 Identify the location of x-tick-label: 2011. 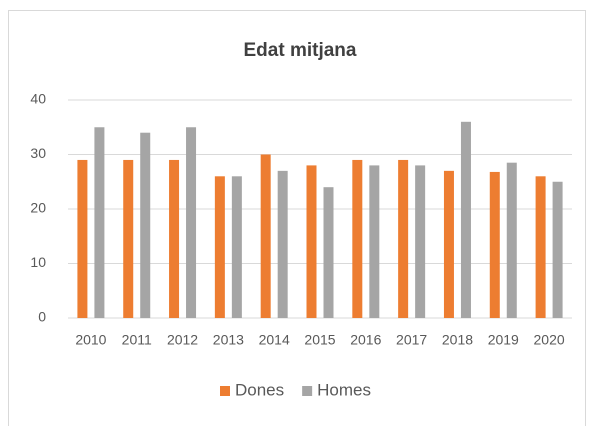
(137, 340).